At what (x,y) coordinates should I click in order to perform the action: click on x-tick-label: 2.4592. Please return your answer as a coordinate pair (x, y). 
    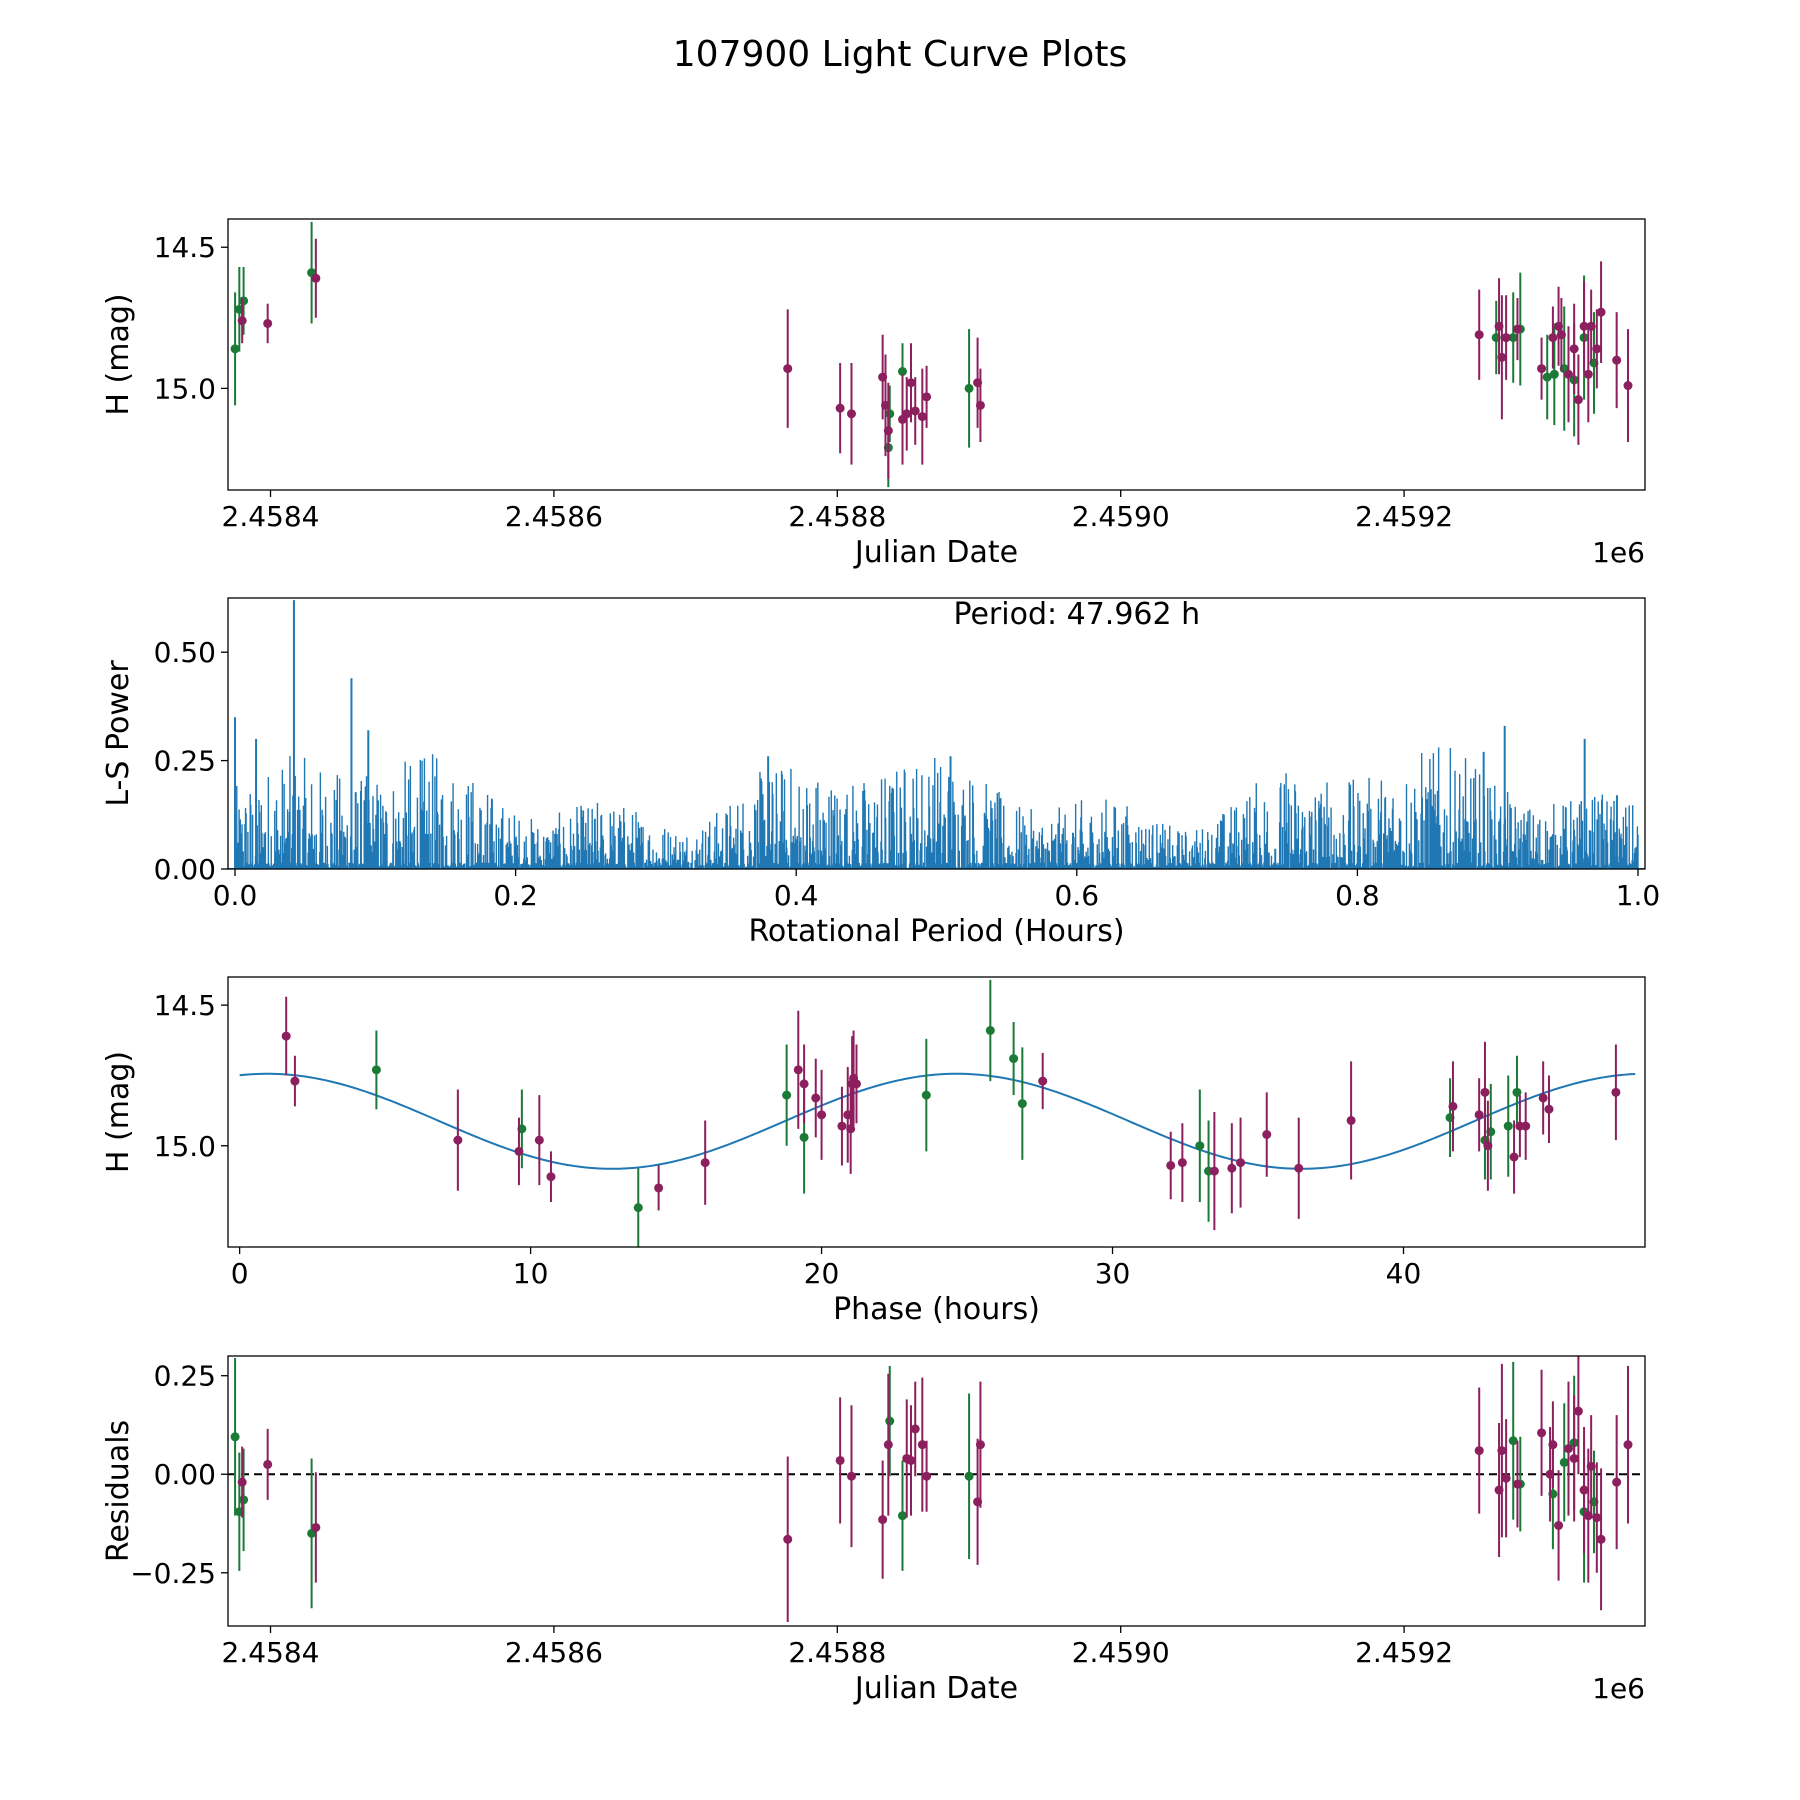
    Looking at the image, I should click on (1404, 1652).